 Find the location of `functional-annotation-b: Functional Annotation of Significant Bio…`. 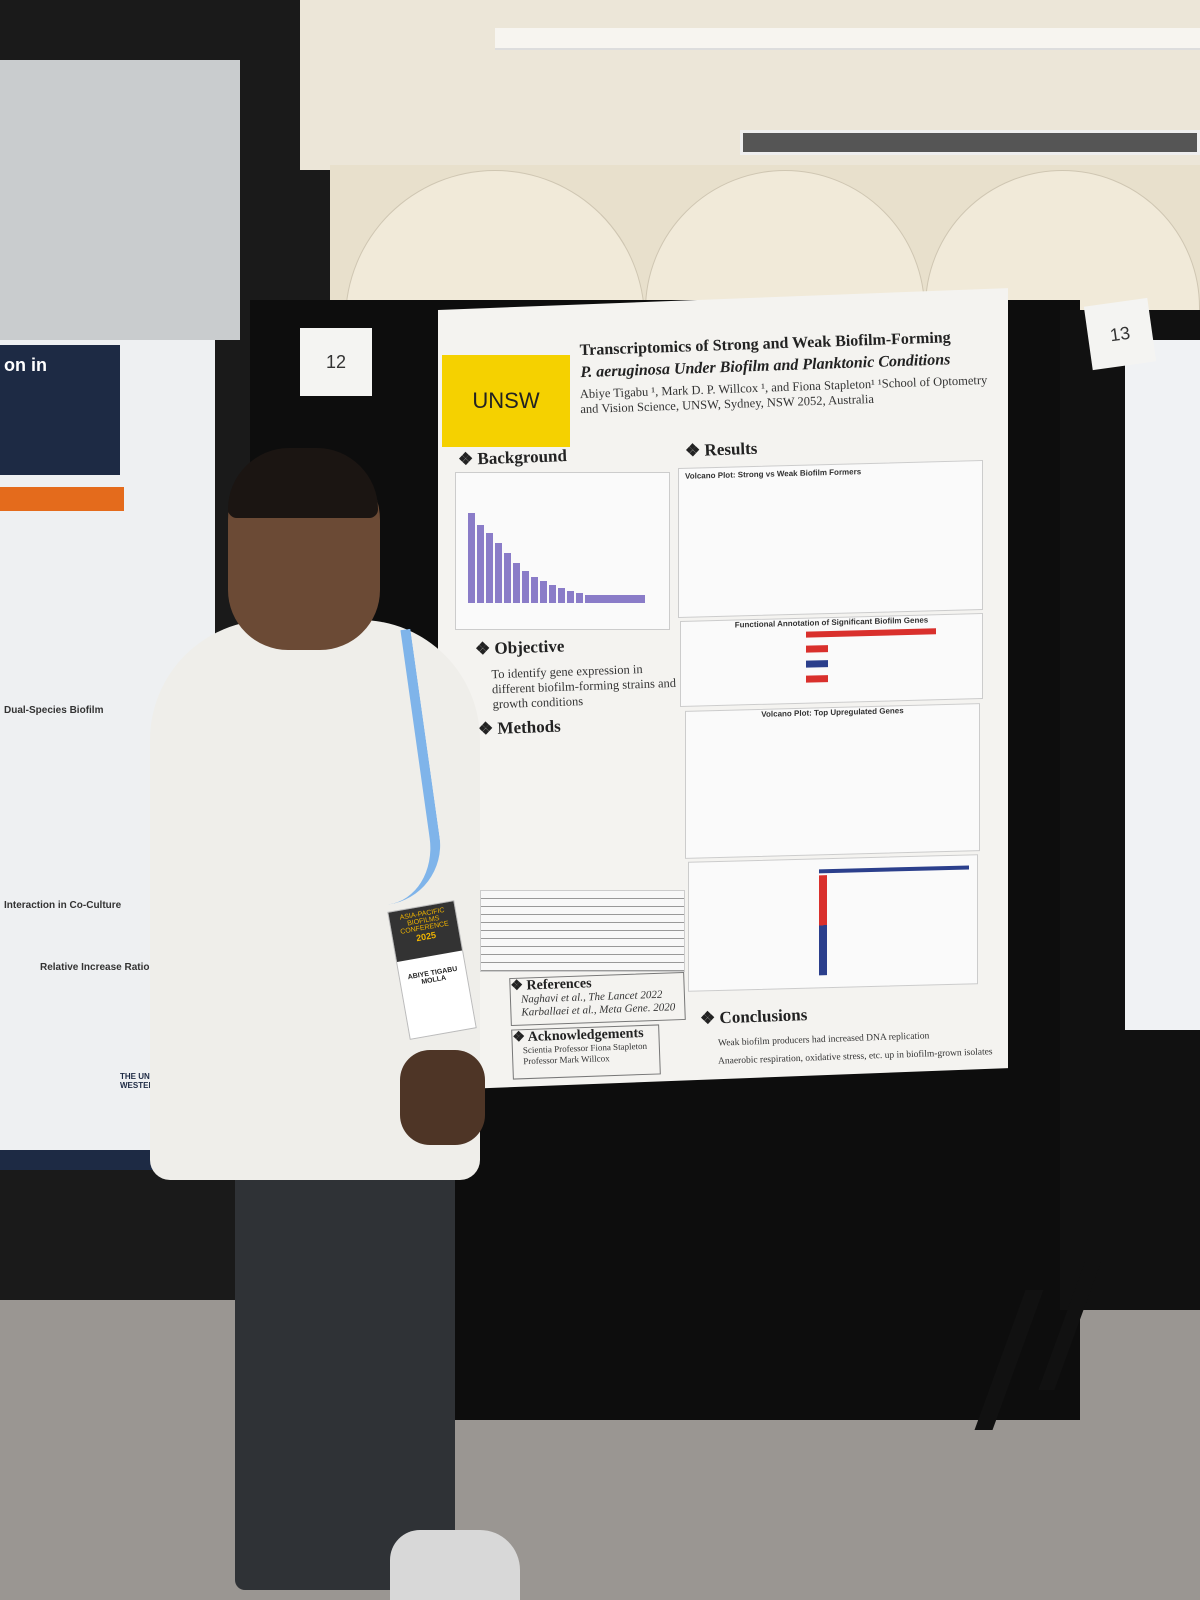

functional-annotation-b: Functional Annotation of Significant Bio… is located at coordinates (831, 660).